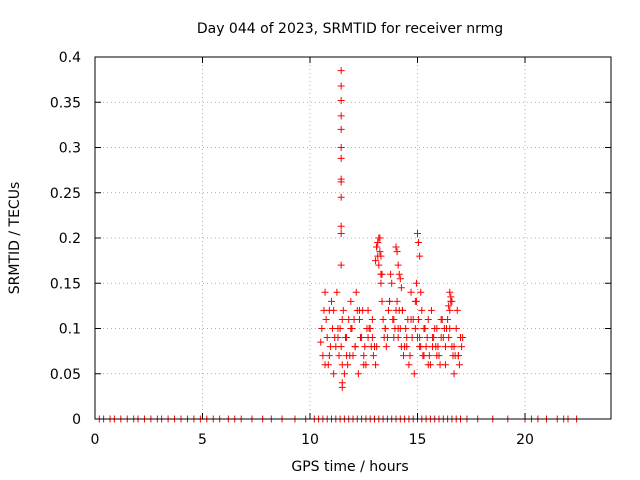 The image size is (640, 480). What do you see at coordinates (70, 58) in the screenshot?
I see `y-tick-label: 0.4` at bounding box center [70, 58].